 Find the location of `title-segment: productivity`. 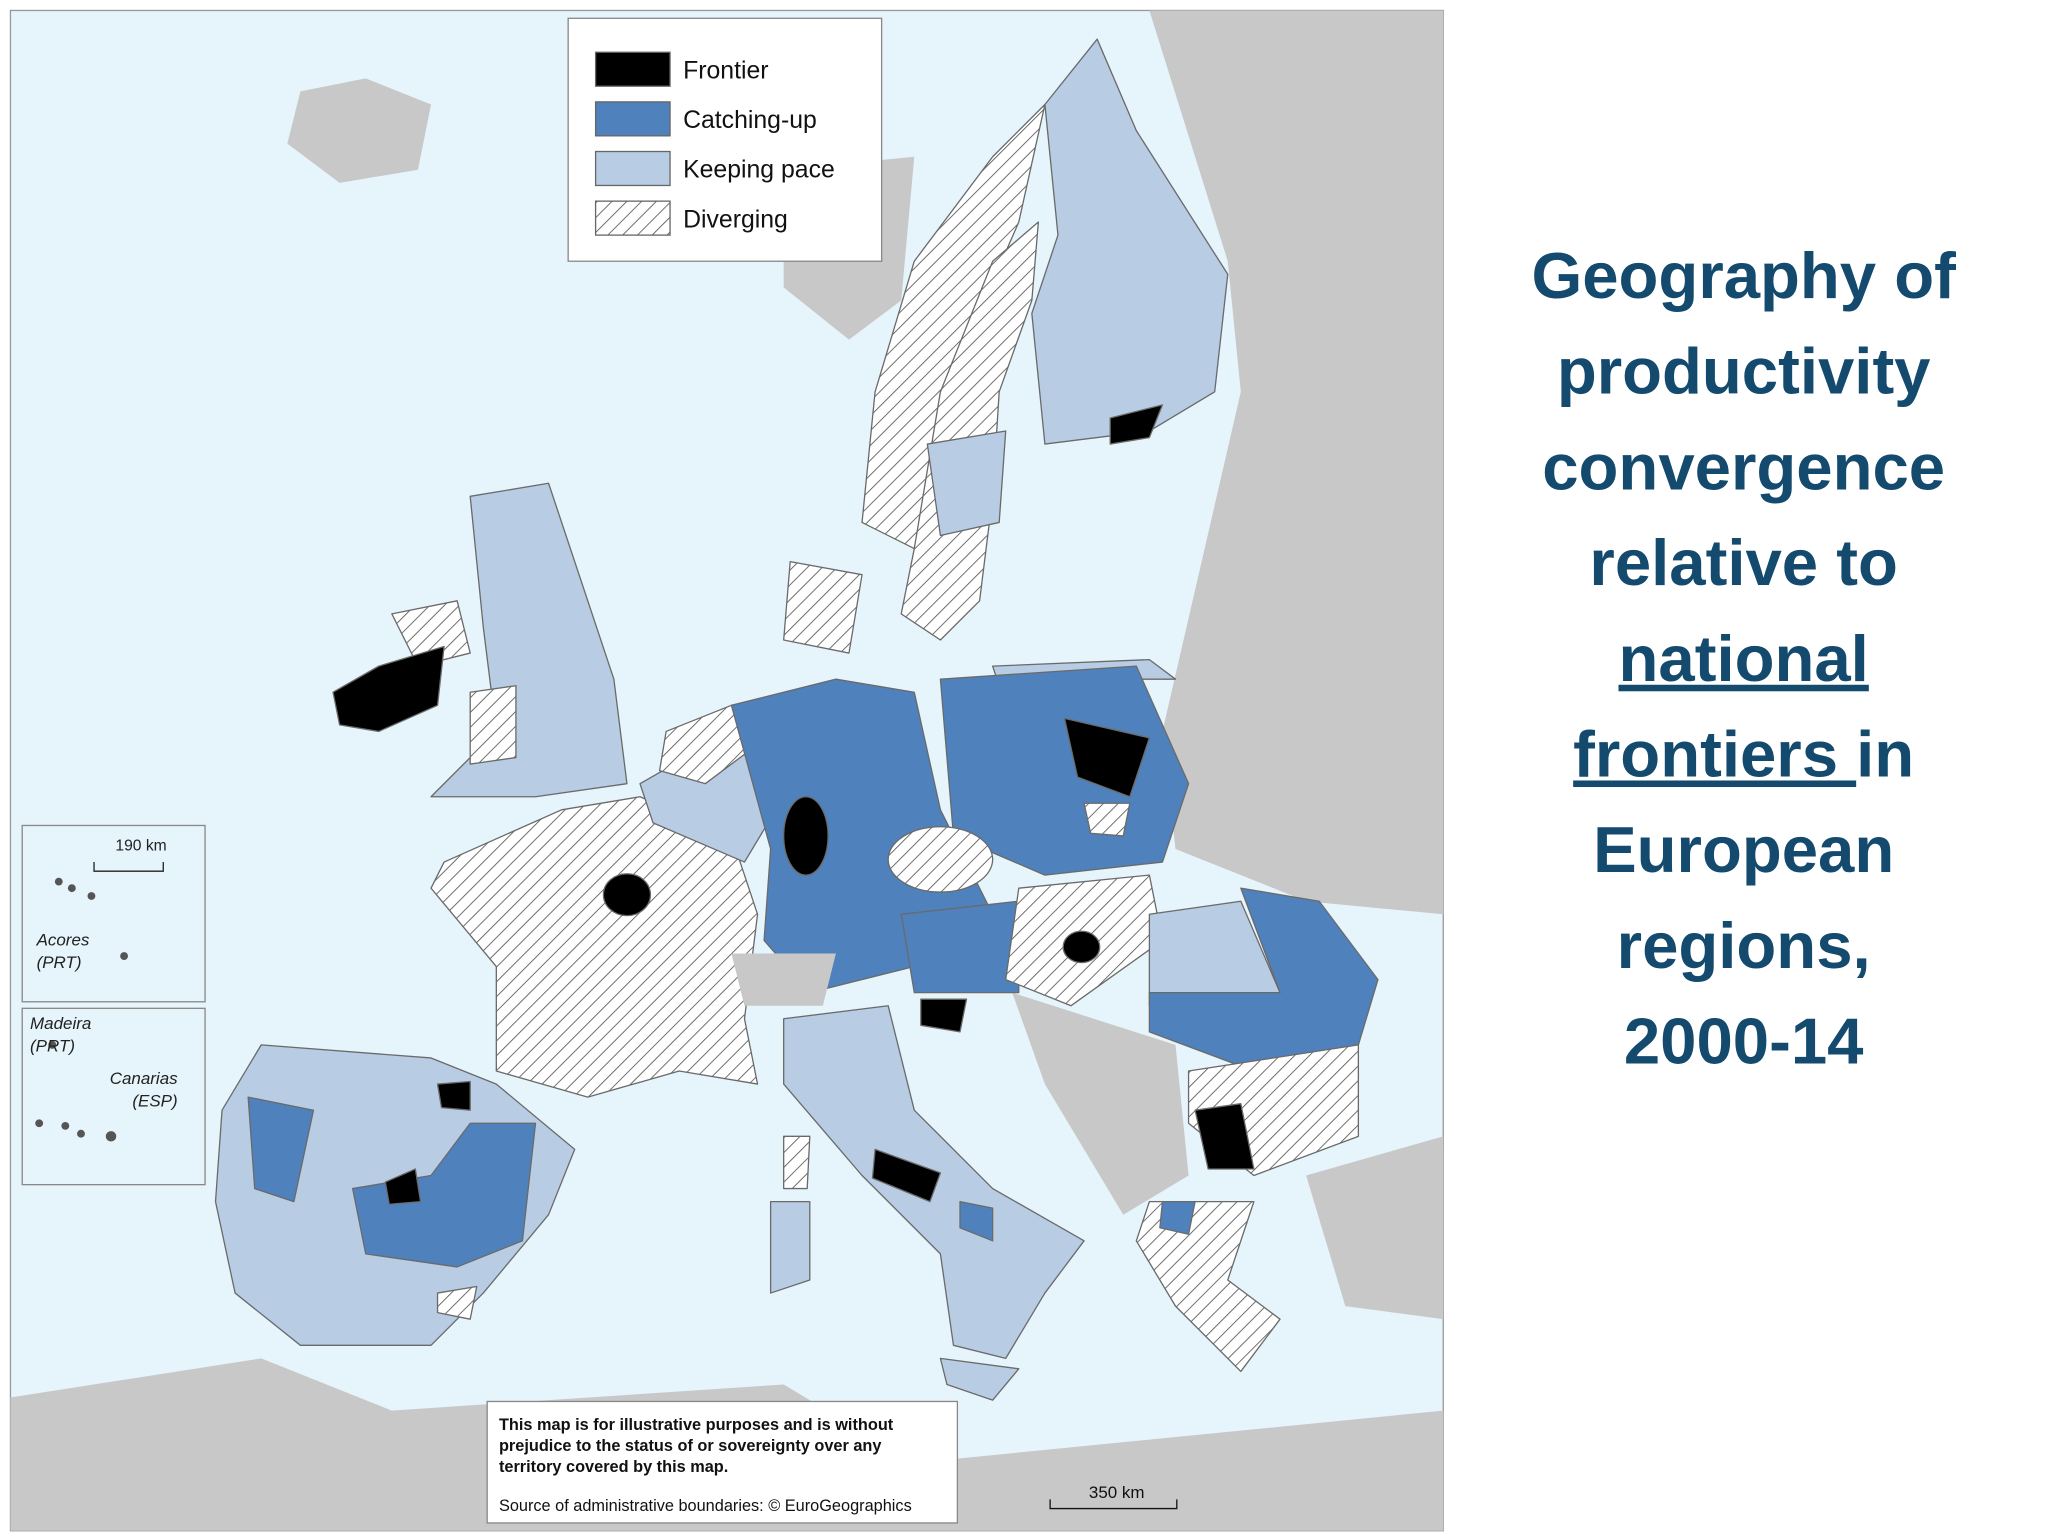

title-segment: productivity is located at coordinates (1744, 371).